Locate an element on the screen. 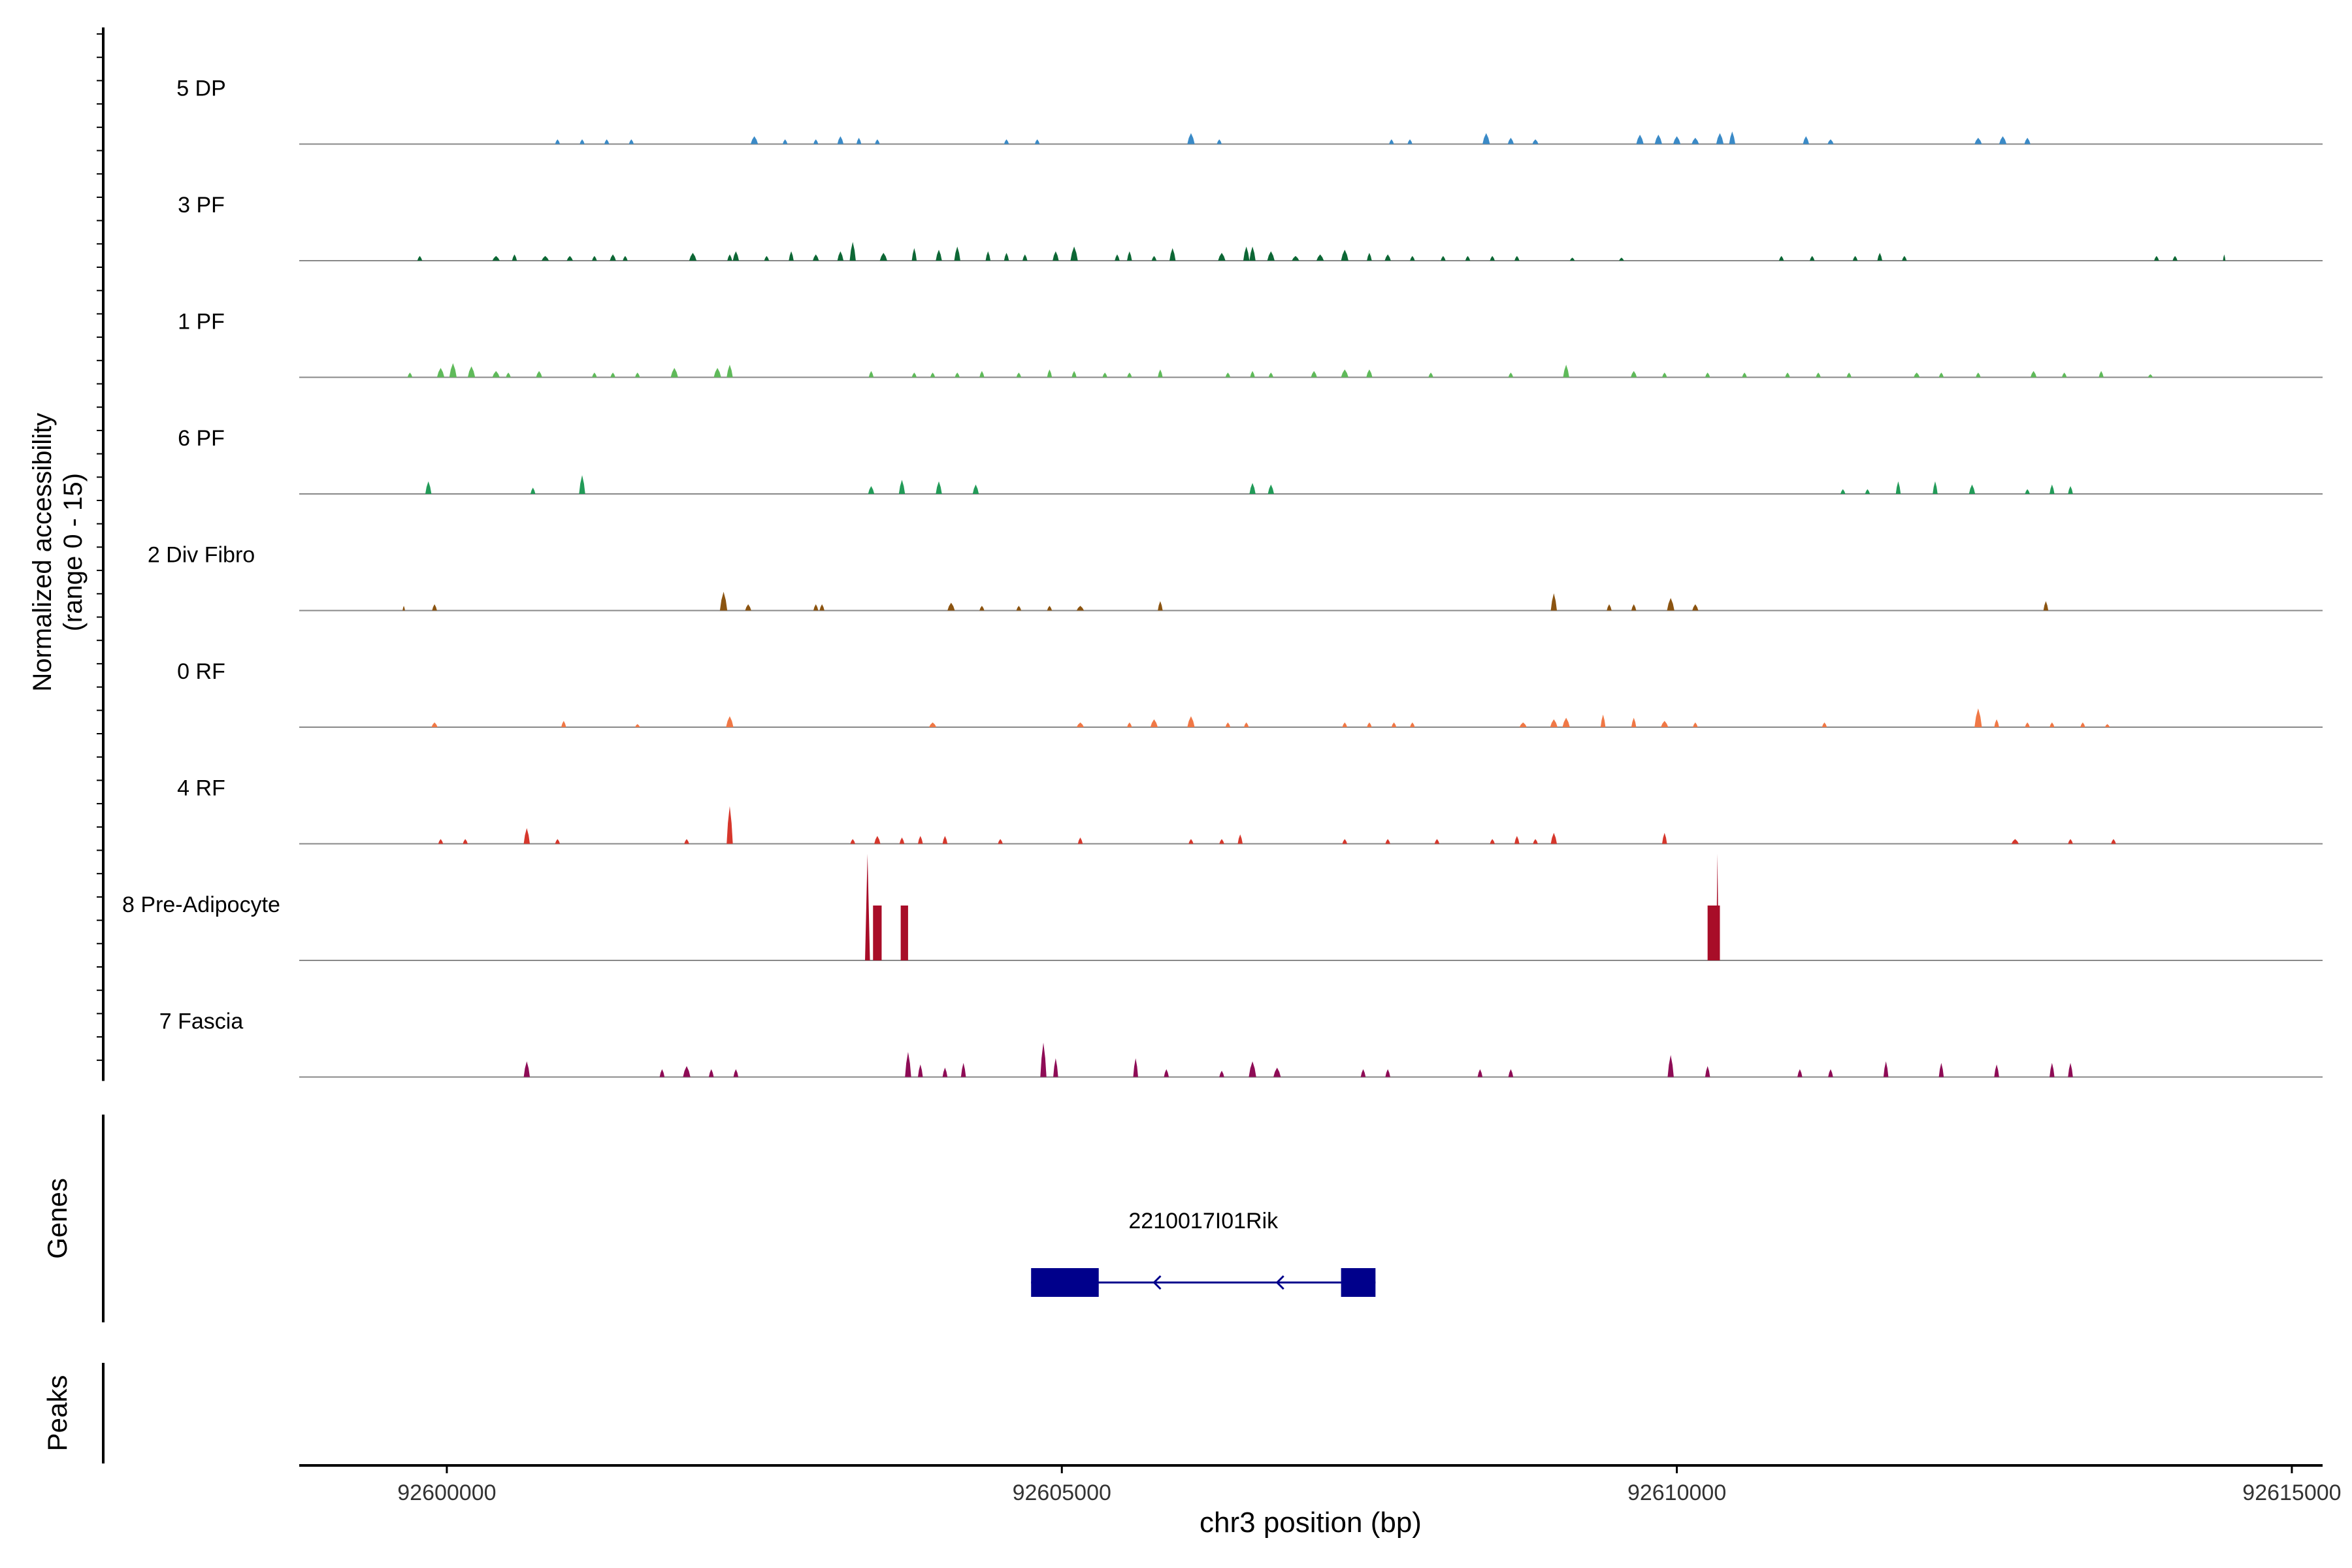 The image size is (2352, 1568). x-axis: 92600000 92605000 92610000 92615000 is located at coordinates (1320, 1484).